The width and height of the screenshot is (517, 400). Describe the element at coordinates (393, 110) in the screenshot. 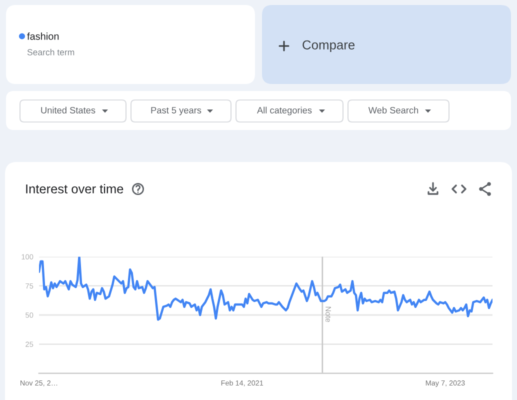

I see `text: Web Search` at that location.